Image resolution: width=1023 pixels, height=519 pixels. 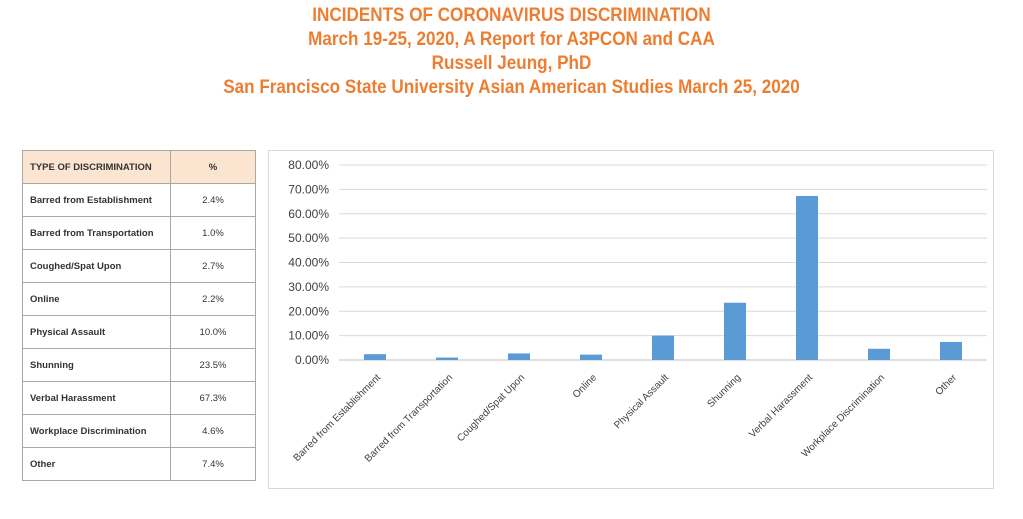 I want to click on row-type: Barred from Transportation, so click(x=96, y=233).